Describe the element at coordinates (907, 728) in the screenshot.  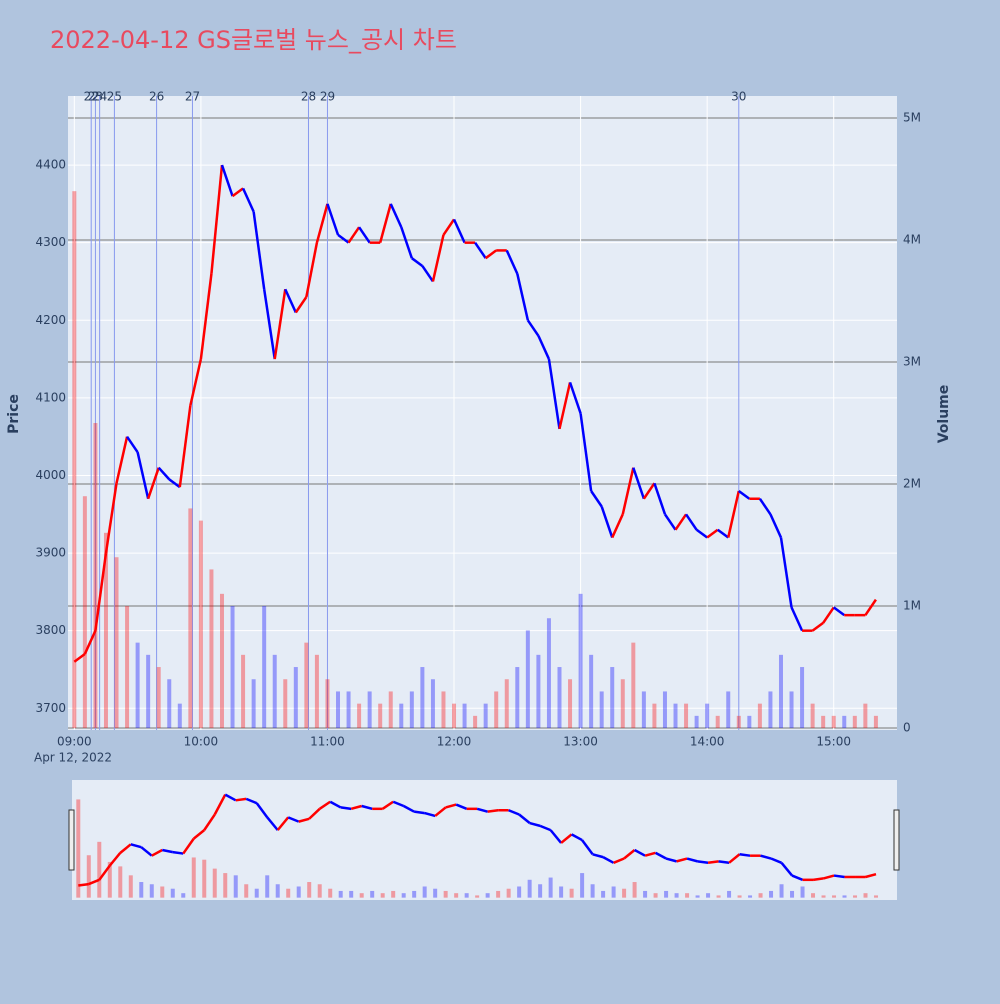
I see `y2-tick-label: 0` at that location.